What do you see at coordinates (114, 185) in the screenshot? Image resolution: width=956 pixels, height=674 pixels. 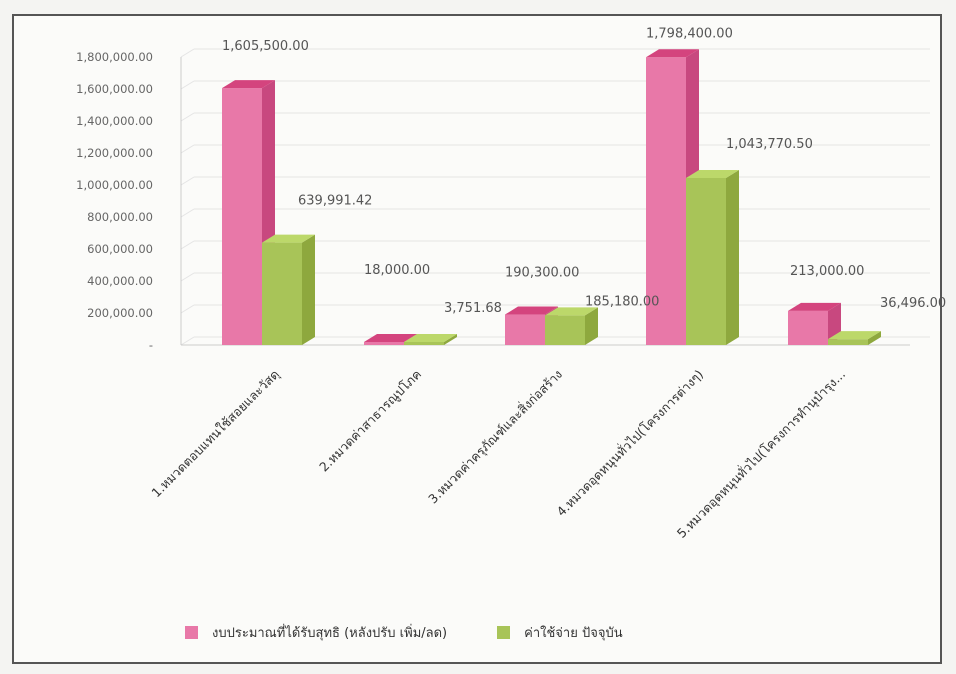 I see `y-tick-label: 1,000,000.00` at bounding box center [114, 185].